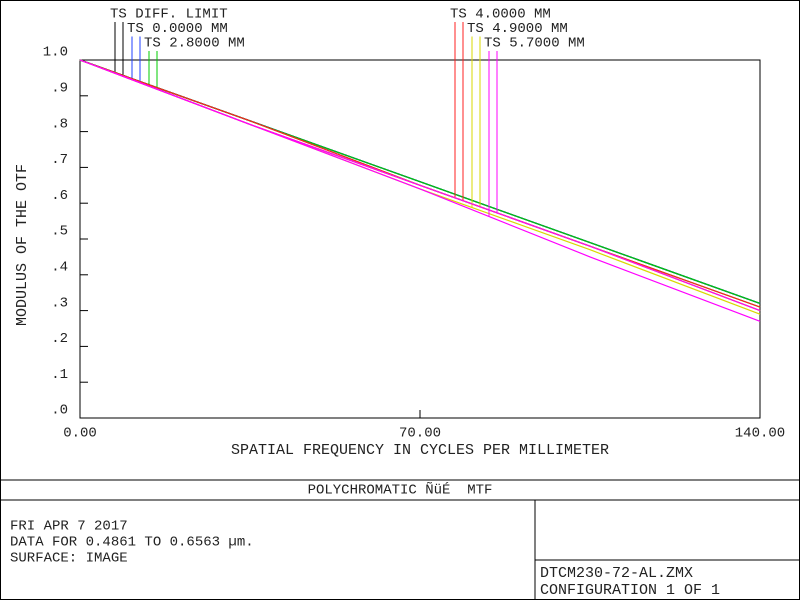 This screenshot has width=800, height=600. I want to click on y-tick-label: .4, so click(59, 268).